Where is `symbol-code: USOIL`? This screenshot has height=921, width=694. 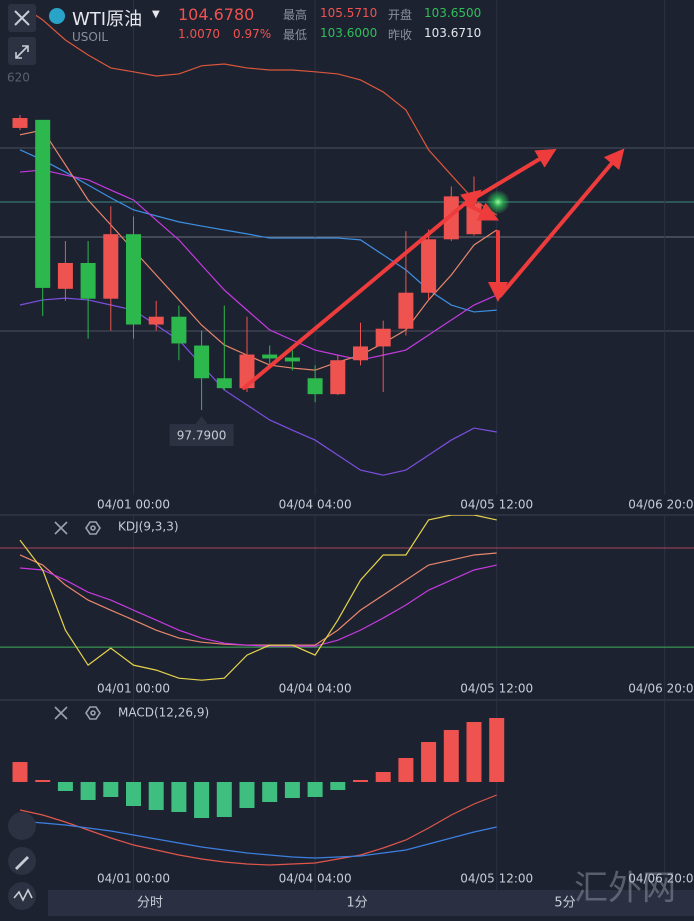 symbol-code: USOIL is located at coordinates (90, 37).